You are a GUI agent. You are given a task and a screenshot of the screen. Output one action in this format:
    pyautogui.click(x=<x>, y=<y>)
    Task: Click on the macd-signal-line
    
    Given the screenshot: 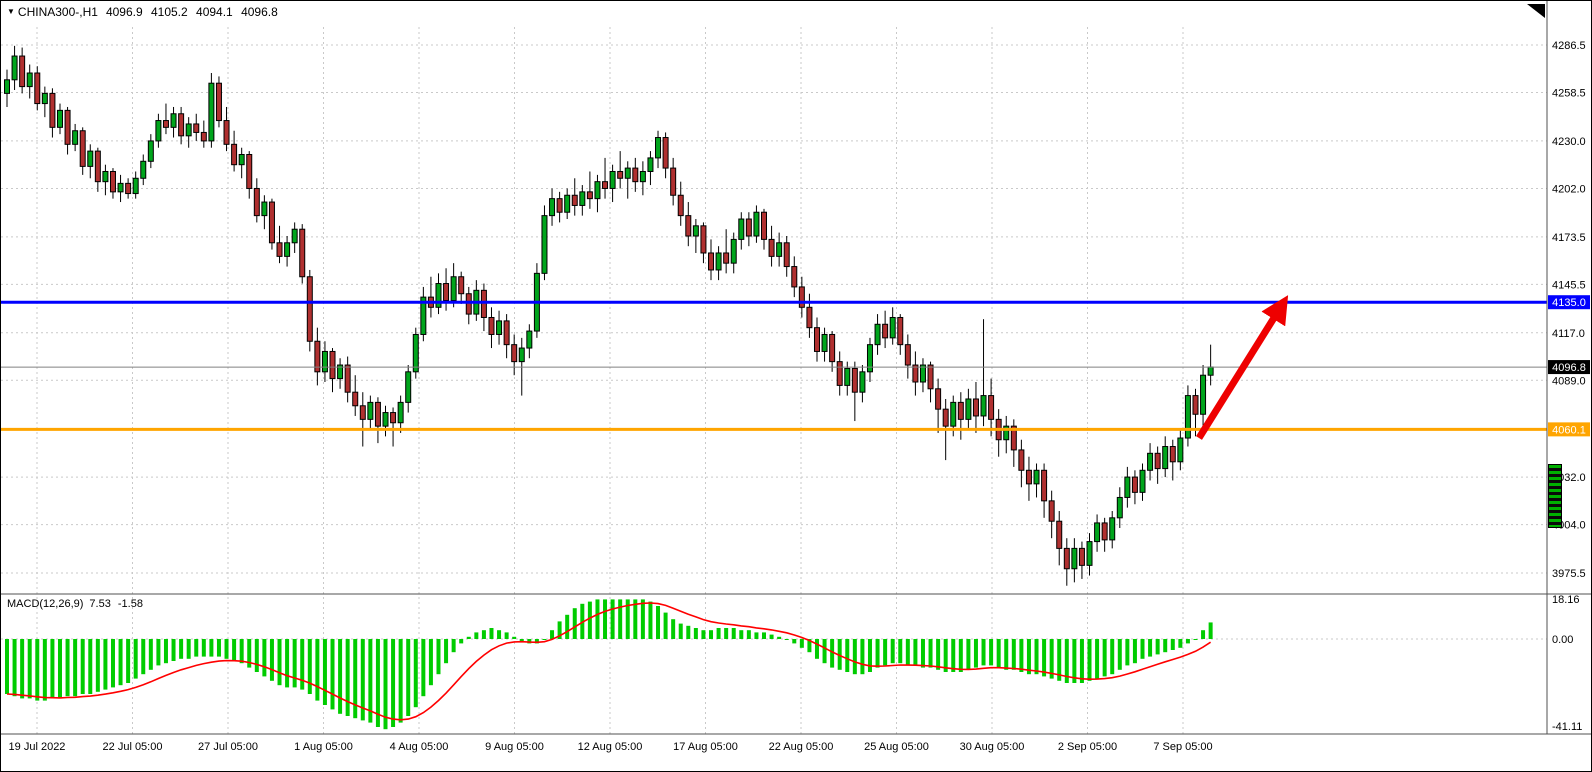 What is the action you would take?
    pyautogui.click(x=609, y=661)
    